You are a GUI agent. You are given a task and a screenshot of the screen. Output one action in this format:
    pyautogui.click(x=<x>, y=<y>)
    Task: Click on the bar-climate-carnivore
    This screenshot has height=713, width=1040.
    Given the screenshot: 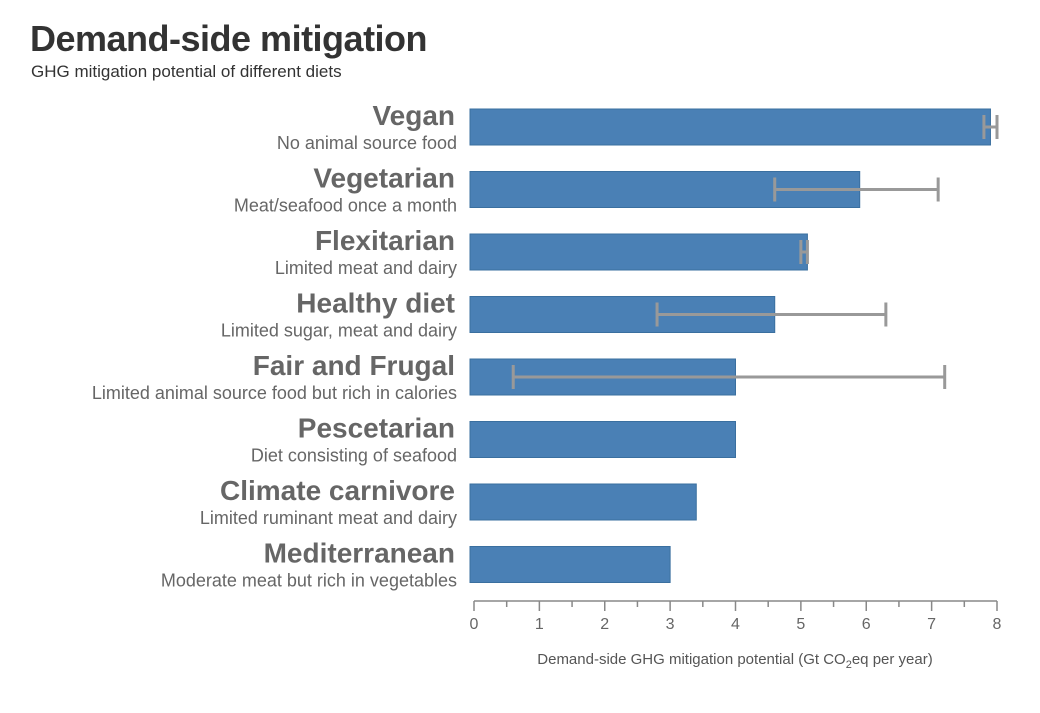 What is the action you would take?
    pyautogui.click(x=583, y=502)
    